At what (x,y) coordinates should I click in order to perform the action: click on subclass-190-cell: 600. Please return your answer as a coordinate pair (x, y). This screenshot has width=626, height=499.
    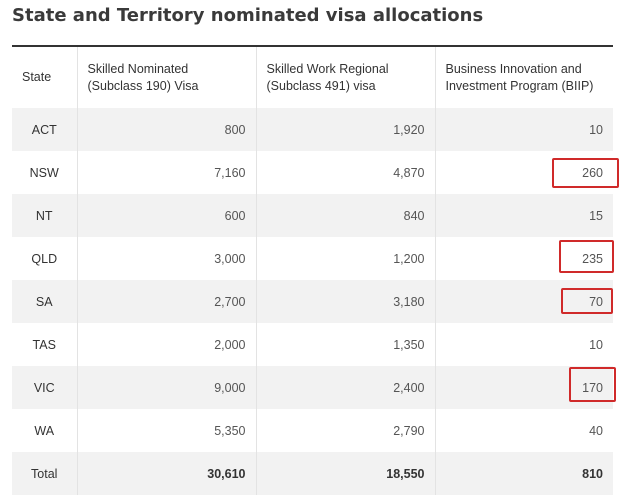
    Looking at the image, I should click on (166, 215).